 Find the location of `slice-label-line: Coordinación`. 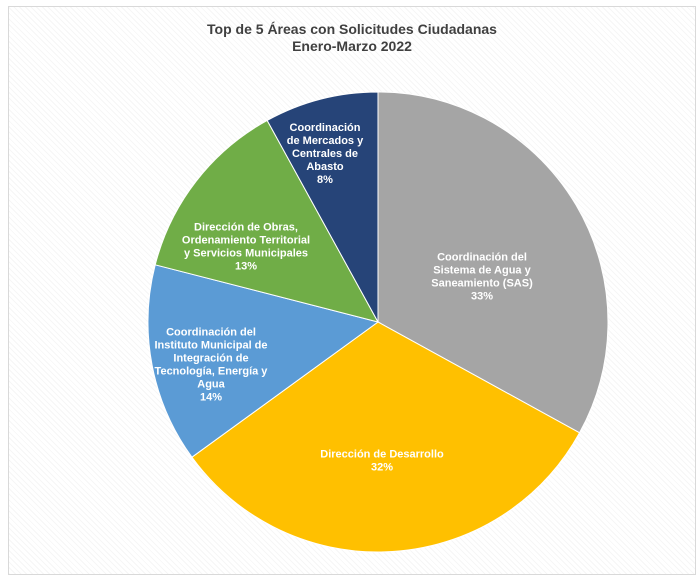

slice-label-line: Coordinación is located at coordinates (325, 128).